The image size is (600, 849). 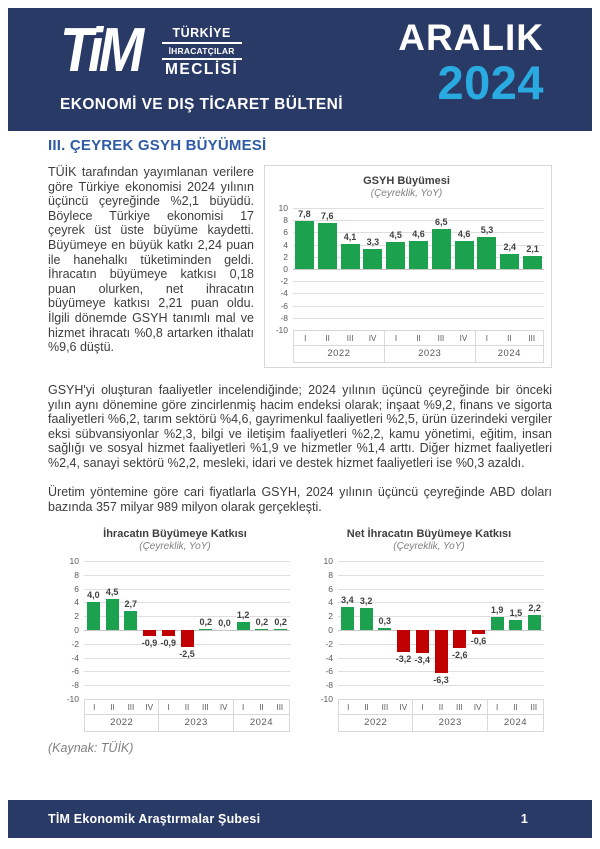 I want to click on chart-title: GSYH Büyümesi, so click(x=406, y=181).